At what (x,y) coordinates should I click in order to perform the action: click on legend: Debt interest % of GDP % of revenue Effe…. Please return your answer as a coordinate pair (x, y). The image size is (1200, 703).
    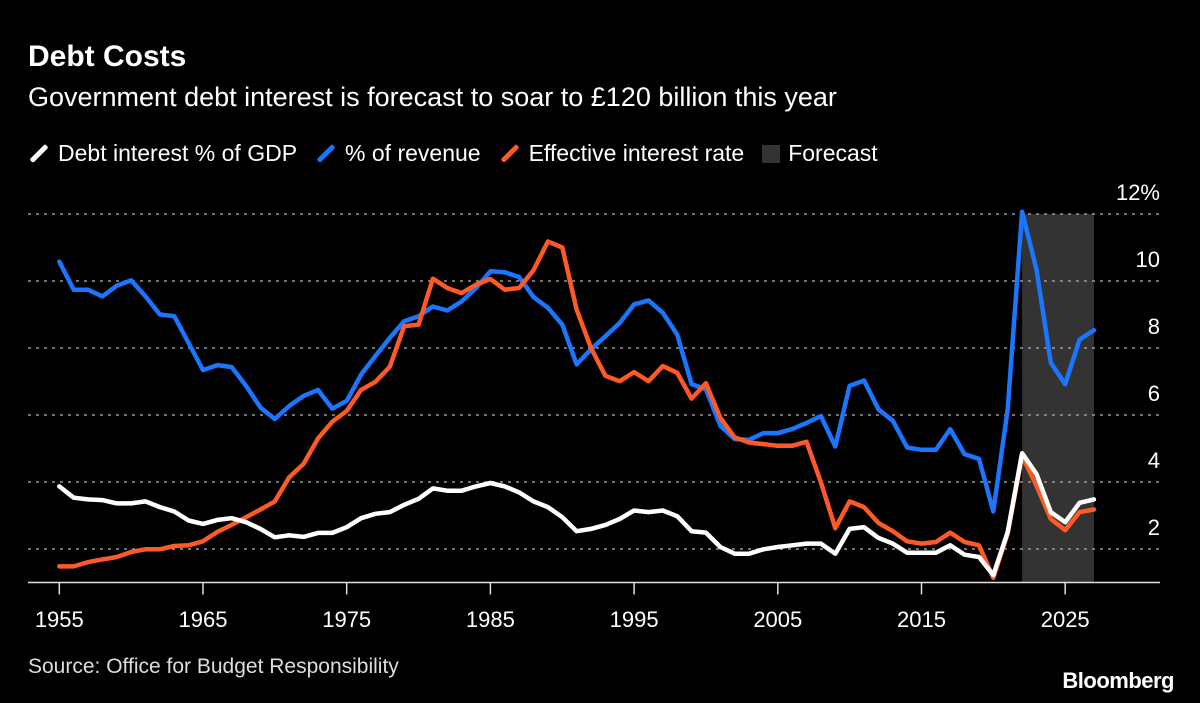
    Looking at the image, I should click on (453, 153).